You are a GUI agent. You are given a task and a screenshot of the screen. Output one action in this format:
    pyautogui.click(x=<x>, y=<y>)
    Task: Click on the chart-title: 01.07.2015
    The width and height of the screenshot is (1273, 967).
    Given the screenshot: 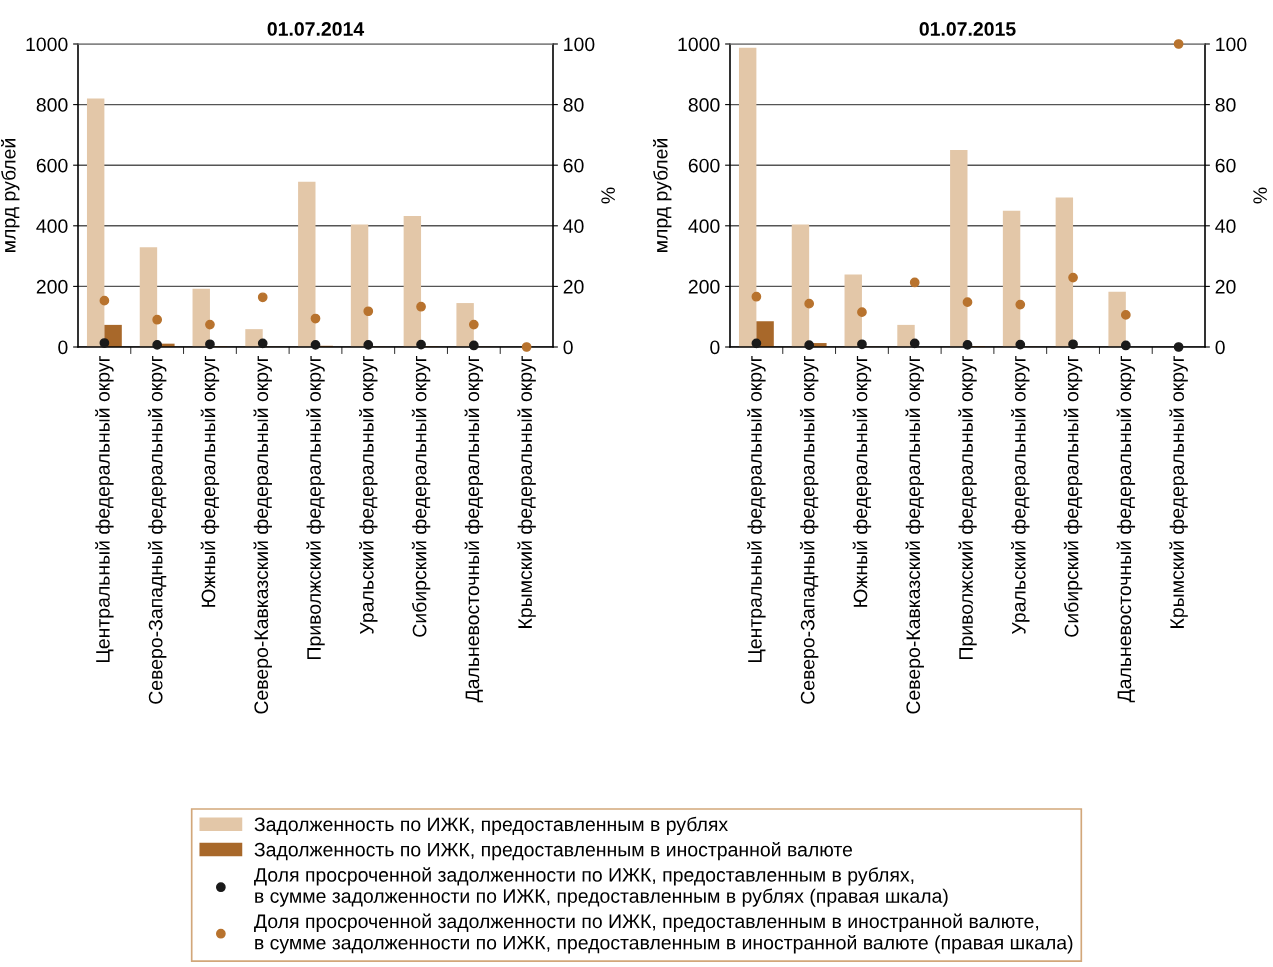 What is the action you would take?
    pyautogui.click(x=967, y=29)
    